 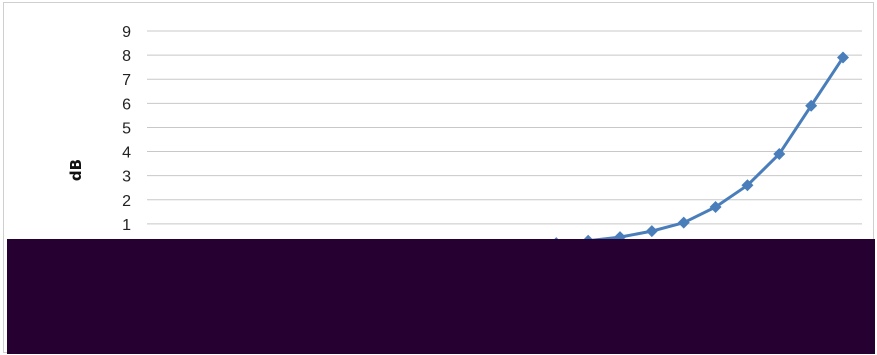 I want to click on y-axis-label: dB, so click(x=76, y=170).